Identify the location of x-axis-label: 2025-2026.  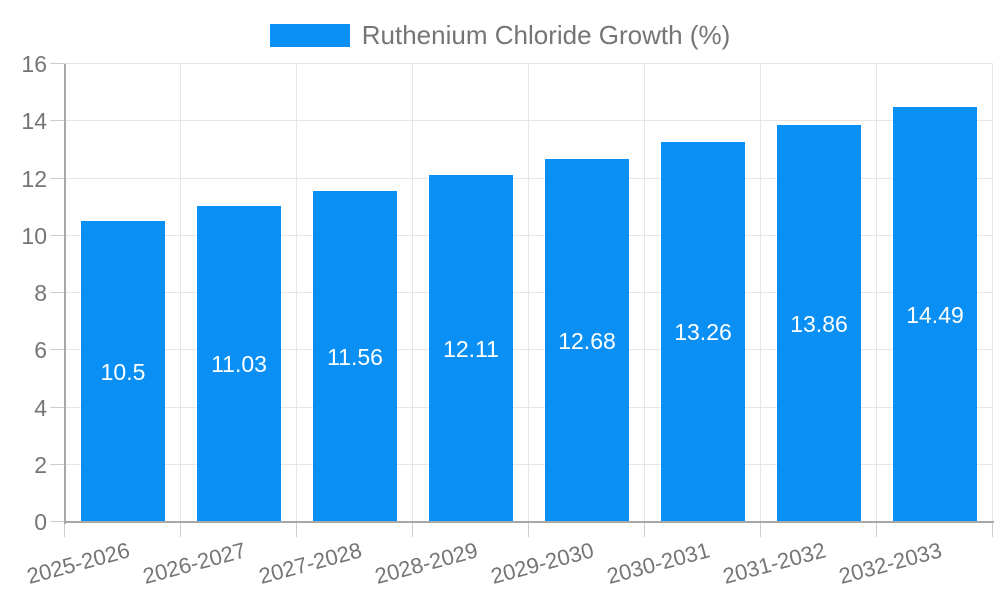
(78, 563).